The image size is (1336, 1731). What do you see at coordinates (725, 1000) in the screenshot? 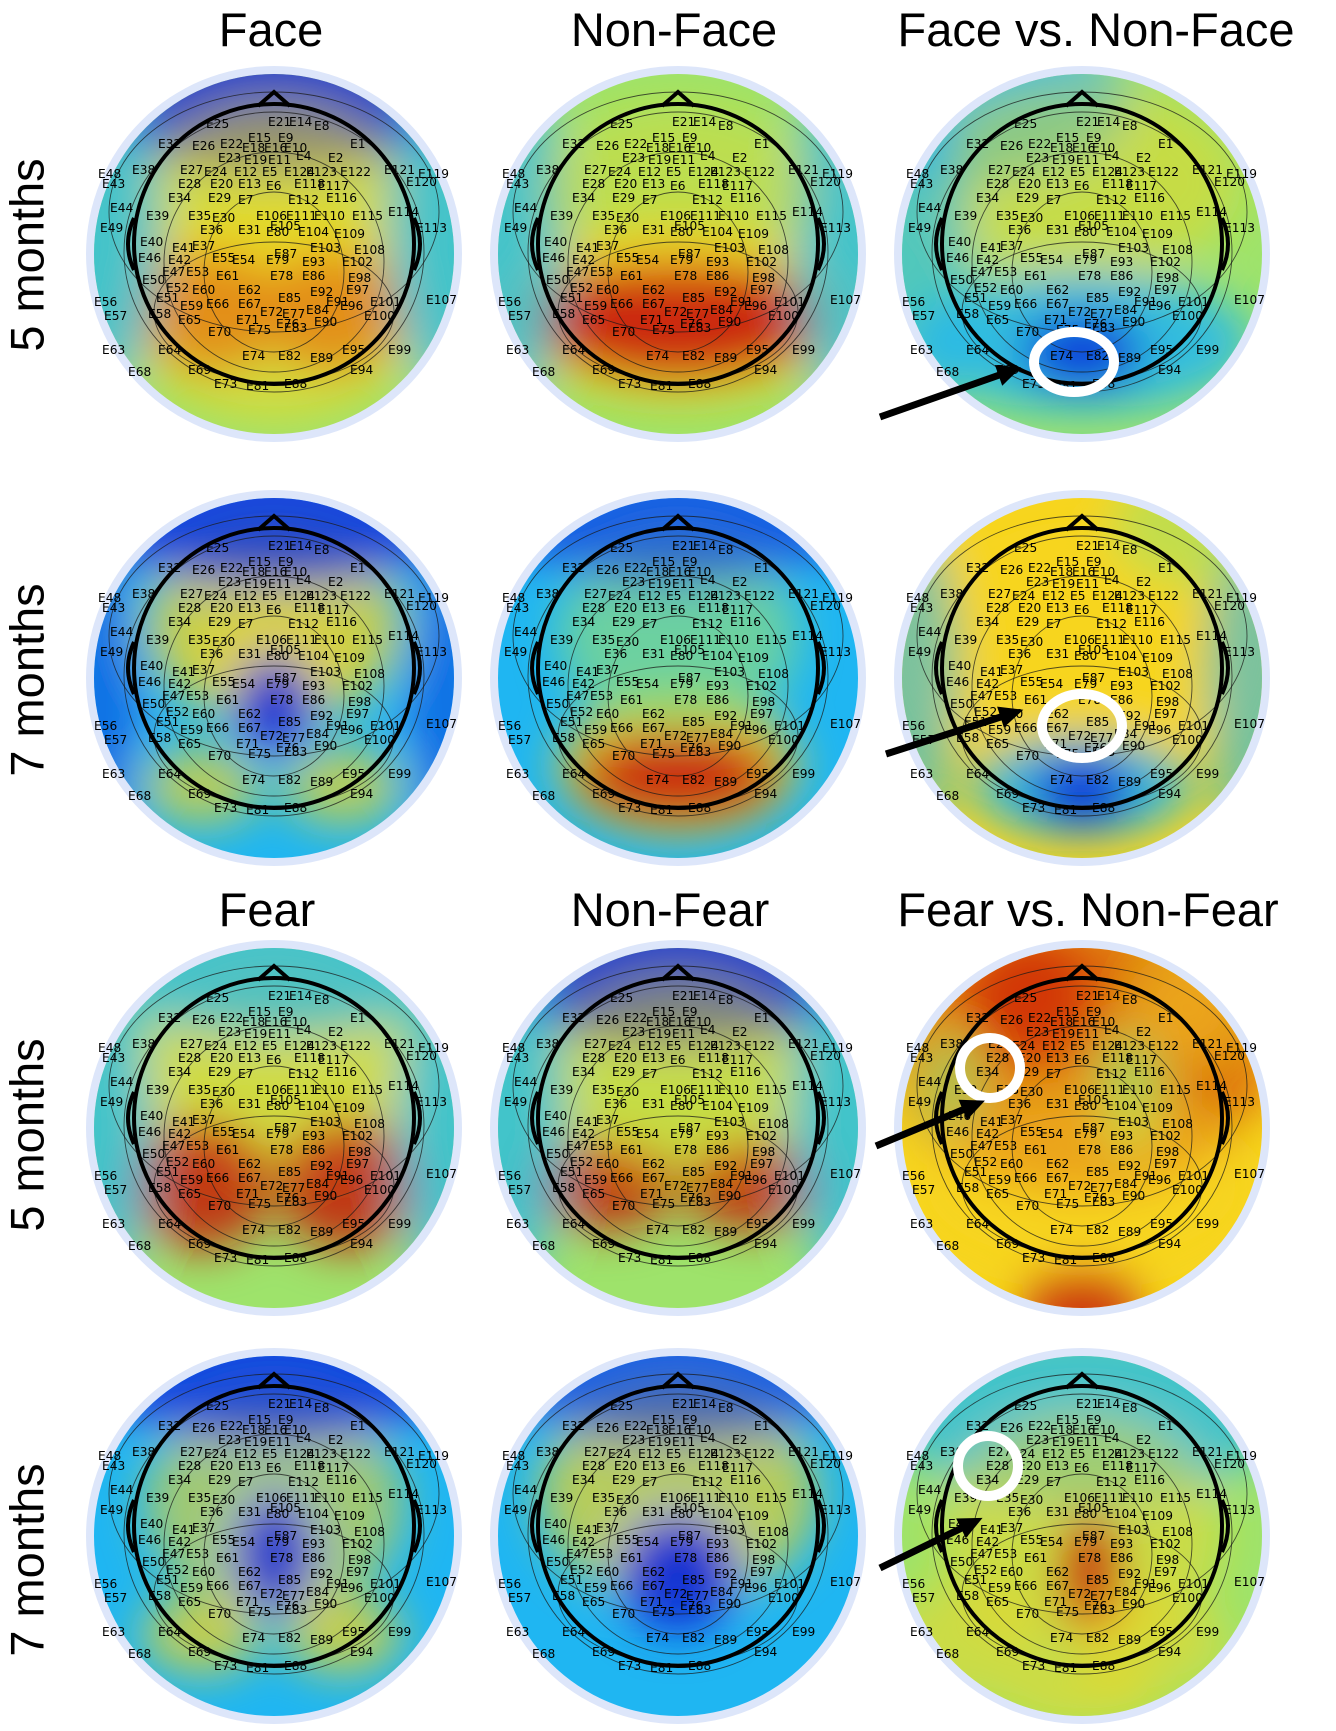
I see `electrode-label: E8` at bounding box center [725, 1000].